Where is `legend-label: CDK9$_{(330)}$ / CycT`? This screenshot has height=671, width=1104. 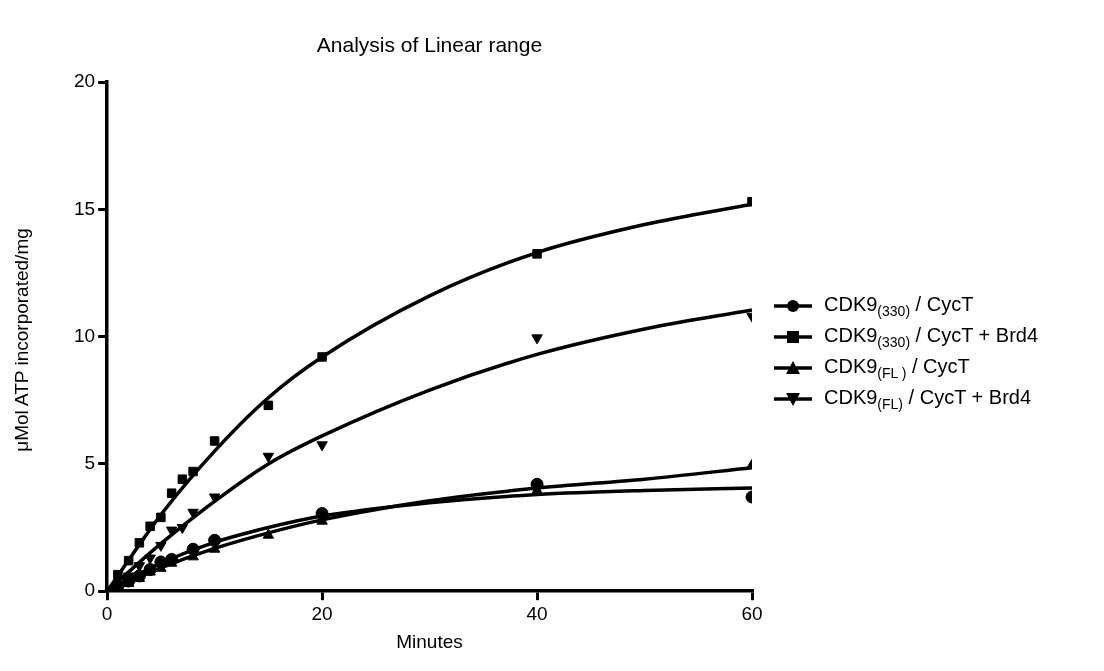
legend-label: CDK9$_{(330)}$ / CycT is located at coordinates (899, 305).